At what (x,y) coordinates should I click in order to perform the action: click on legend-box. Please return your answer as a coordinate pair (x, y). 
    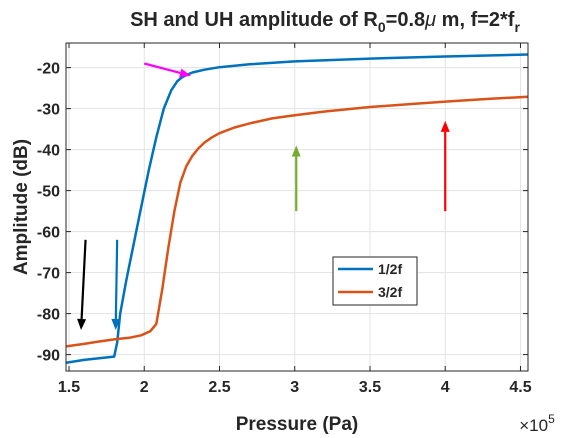
    Looking at the image, I should click on (375, 281).